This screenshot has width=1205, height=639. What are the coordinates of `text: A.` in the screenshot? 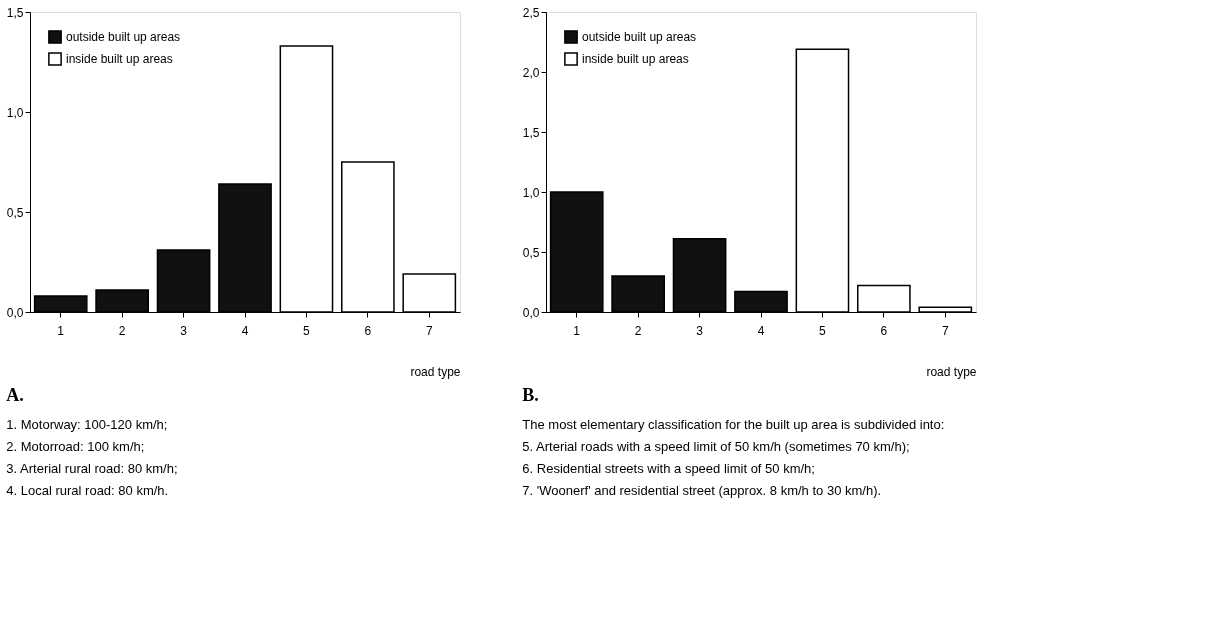 It's located at (15, 395).